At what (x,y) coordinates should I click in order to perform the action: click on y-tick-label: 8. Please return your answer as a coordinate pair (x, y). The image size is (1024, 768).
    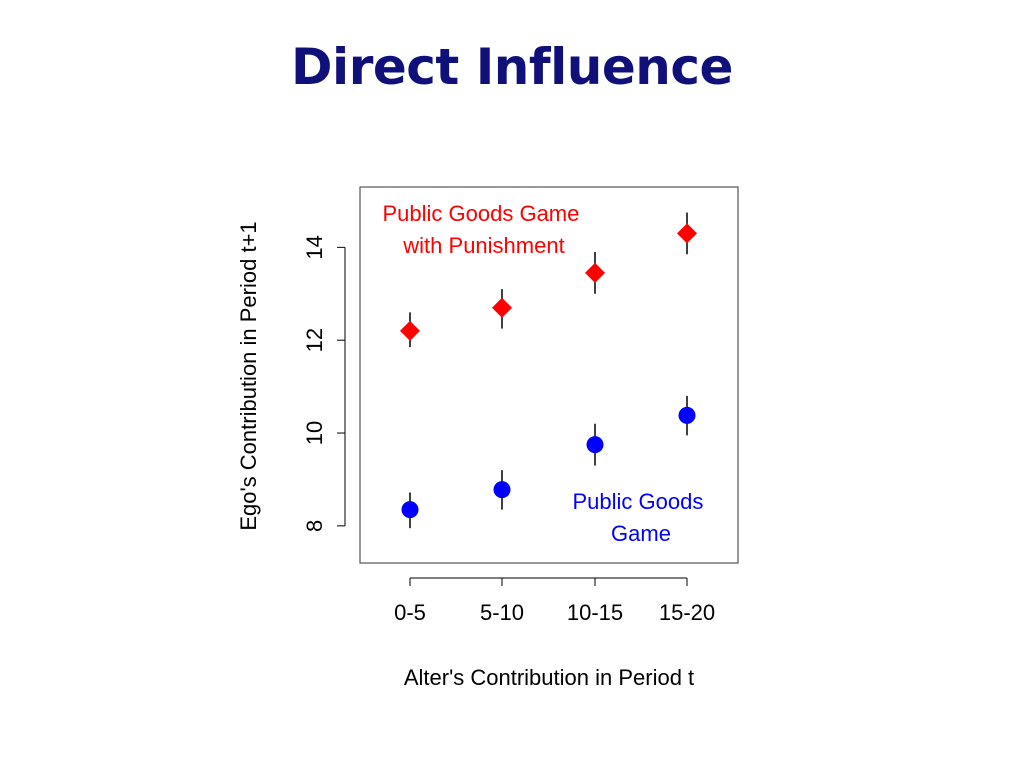
    Looking at the image, I should click on (314, 526).